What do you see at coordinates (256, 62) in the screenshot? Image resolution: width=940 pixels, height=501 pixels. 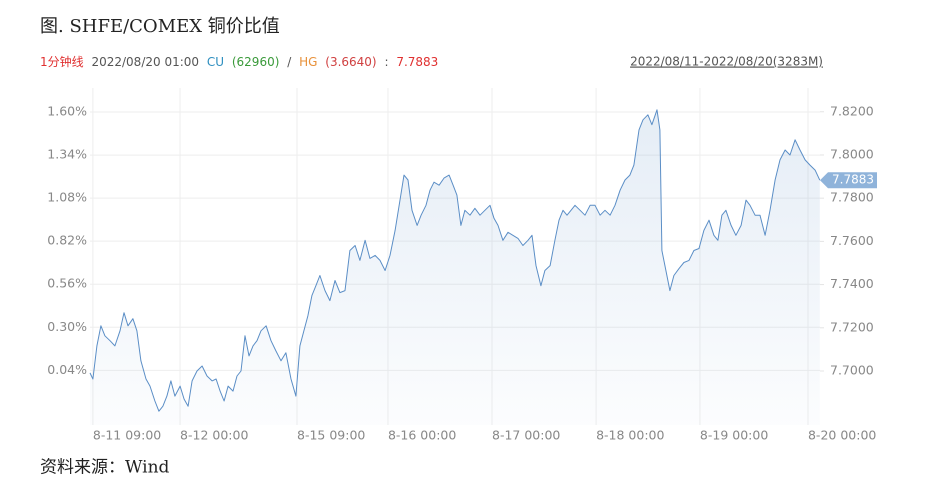 I see `info-cu: (62960)` at bounding box center [256, 62].